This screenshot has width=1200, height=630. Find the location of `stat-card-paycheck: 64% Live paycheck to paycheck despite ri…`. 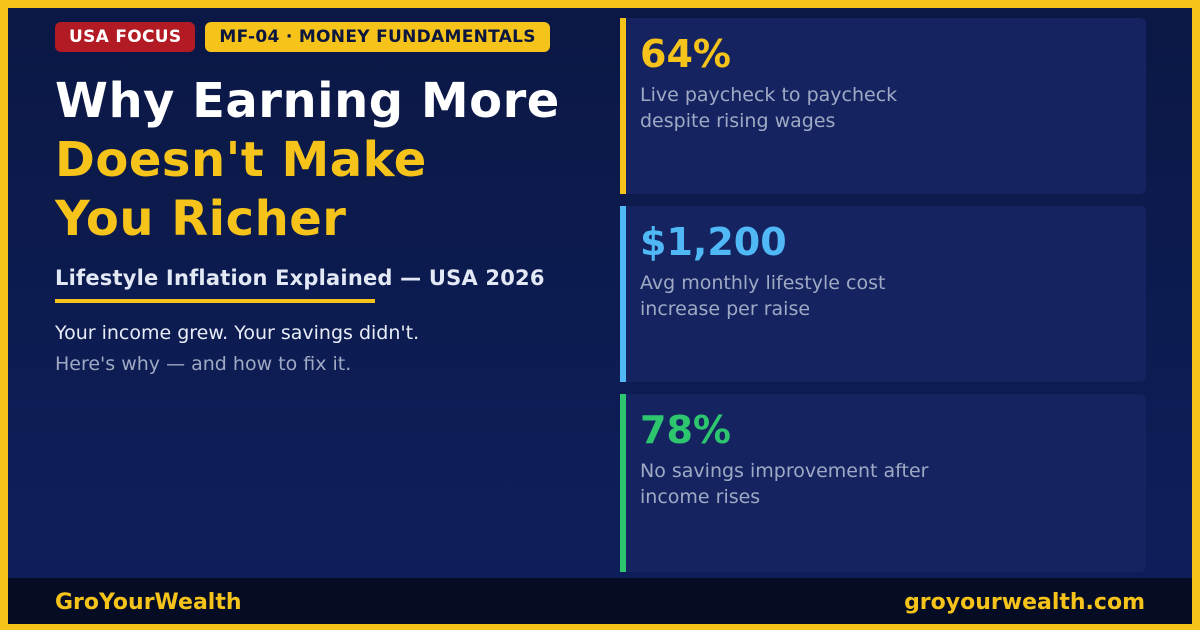

stat-card-paycheck: 64% Live paycheck to paycheck despite ri… is located at coordinates (883, 106).